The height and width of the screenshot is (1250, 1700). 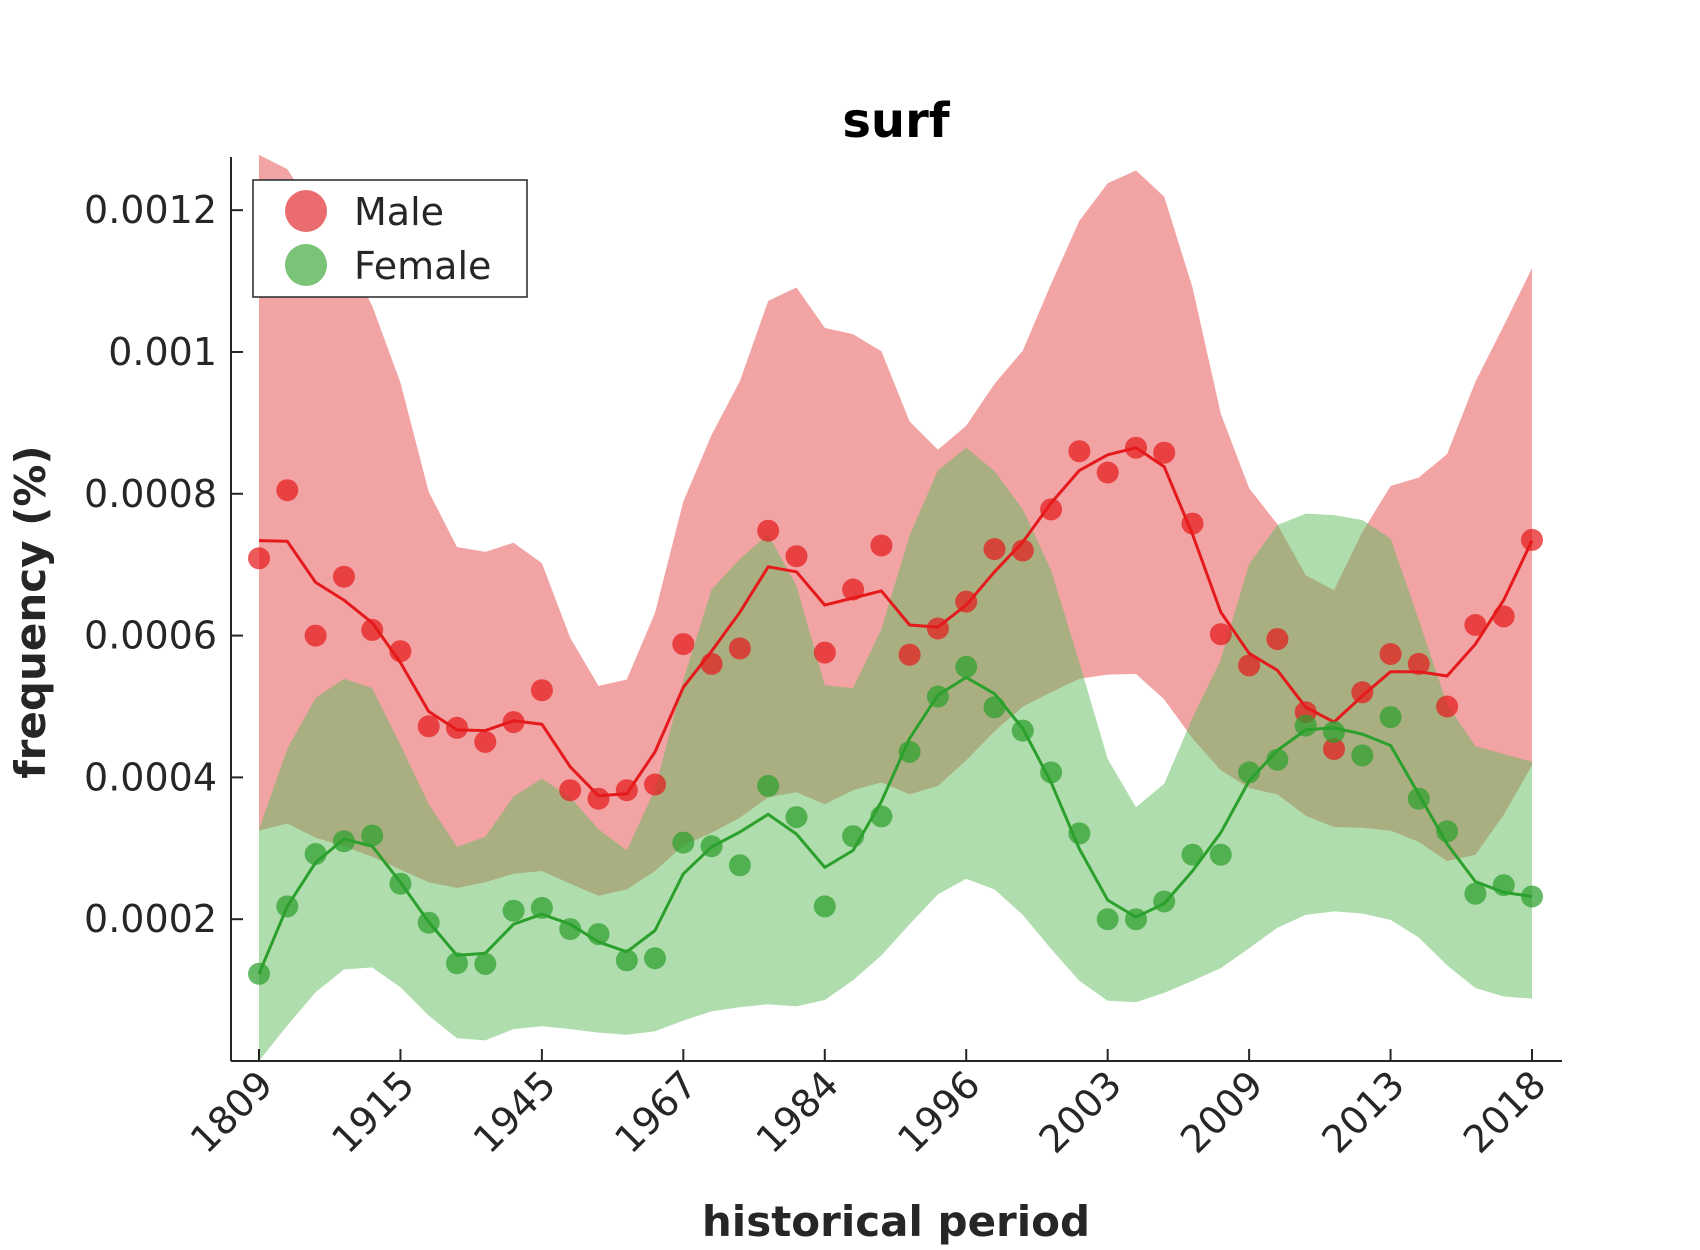 What do you see at coordinates (1222, 1112) in the screenshot?
I see `x-tick-label: 2009` at bounding box center [1222, 1112].